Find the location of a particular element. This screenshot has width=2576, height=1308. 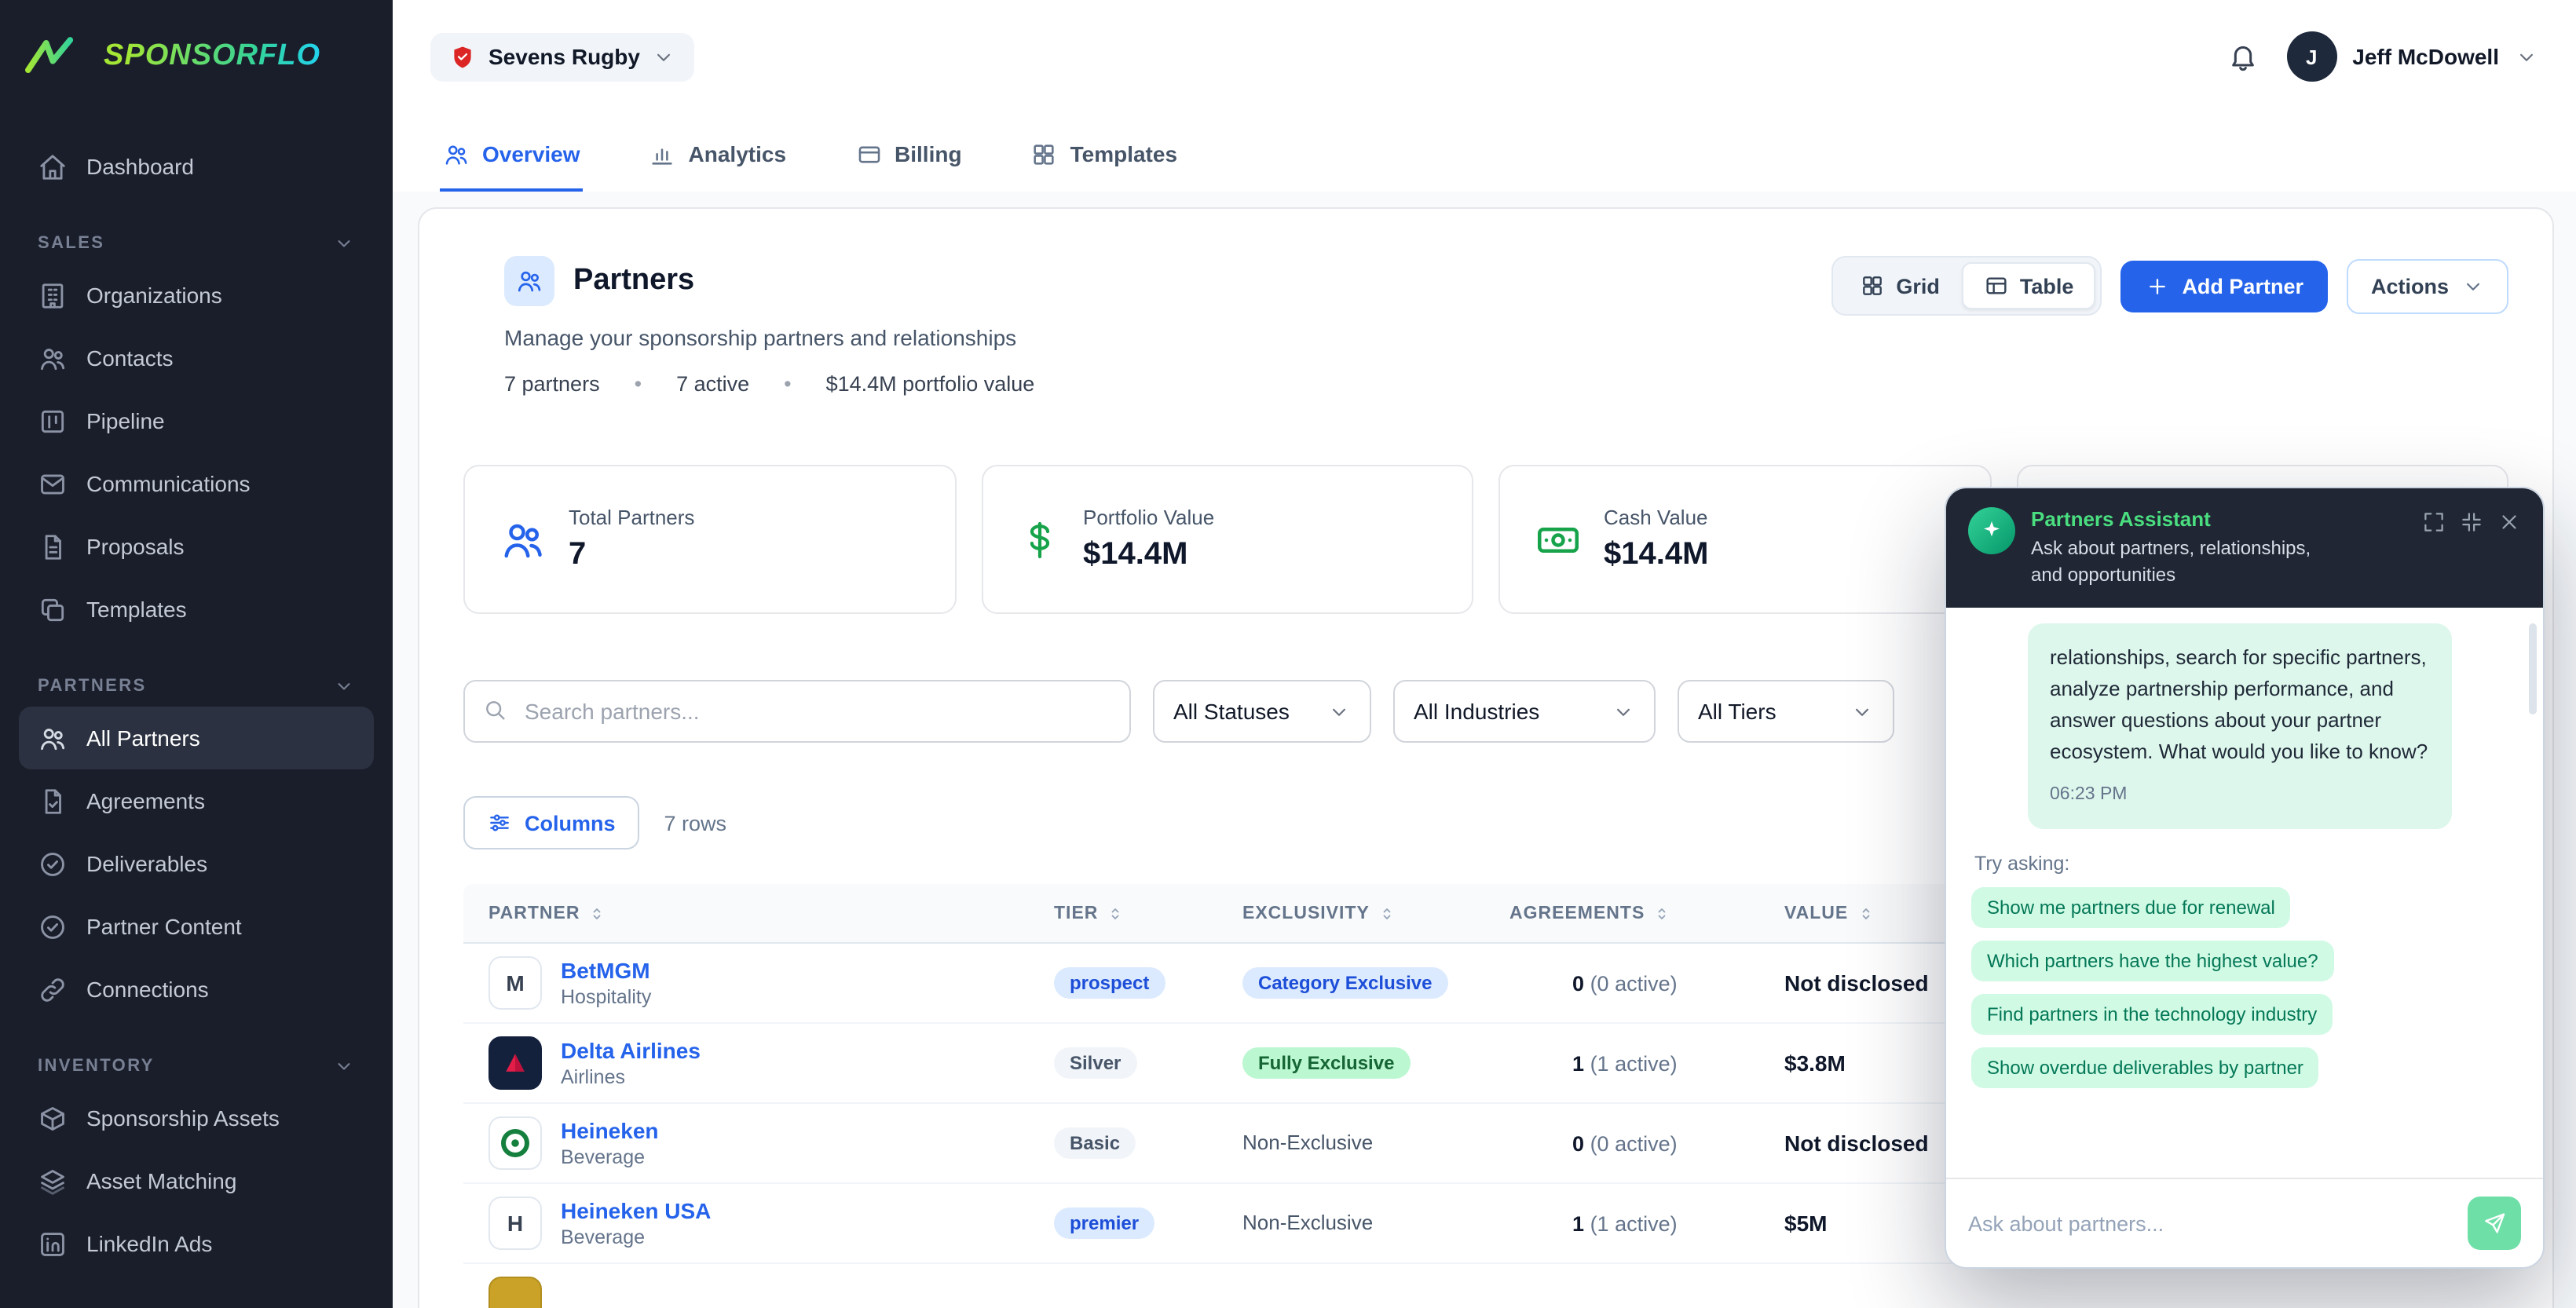

agreements-count: 0 is located at coordinates (1579, 1143).